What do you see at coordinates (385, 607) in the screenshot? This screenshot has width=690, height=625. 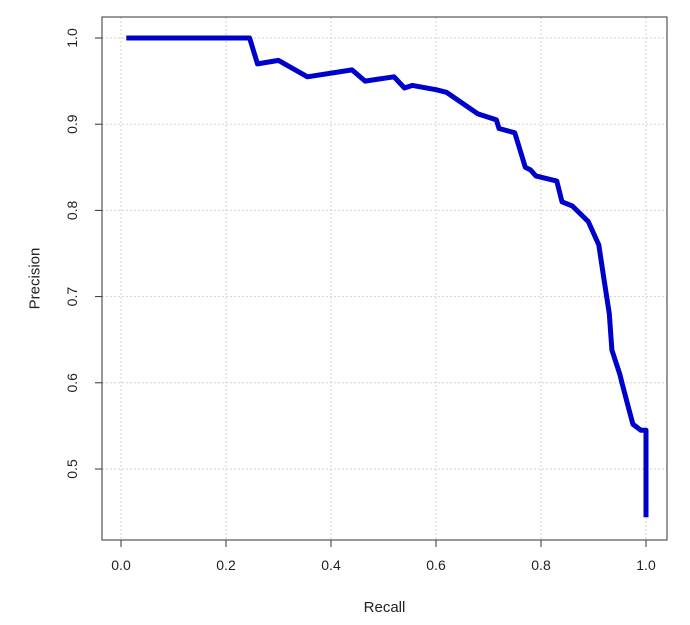 I see `x-axis-title: Recall` at bounding box center [385, 607].